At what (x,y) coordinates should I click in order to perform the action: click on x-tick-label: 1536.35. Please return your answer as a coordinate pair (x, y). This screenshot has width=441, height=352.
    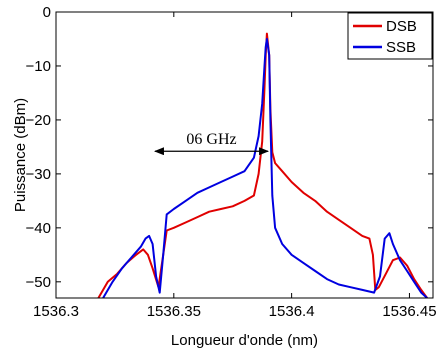
    Looking at the image, I should click on (174, 311).